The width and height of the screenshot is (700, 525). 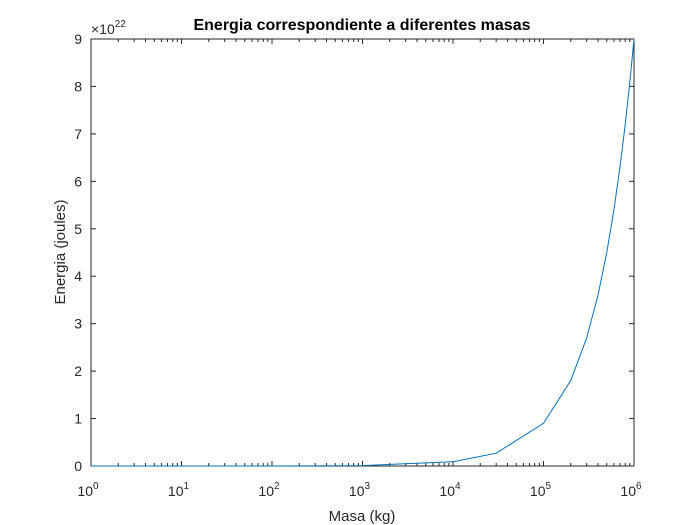 What do you see at coordinates (60, 251) in the screenshot?
I see `y-axis-label: Energia (joules)` at bounding box center [60, 251].